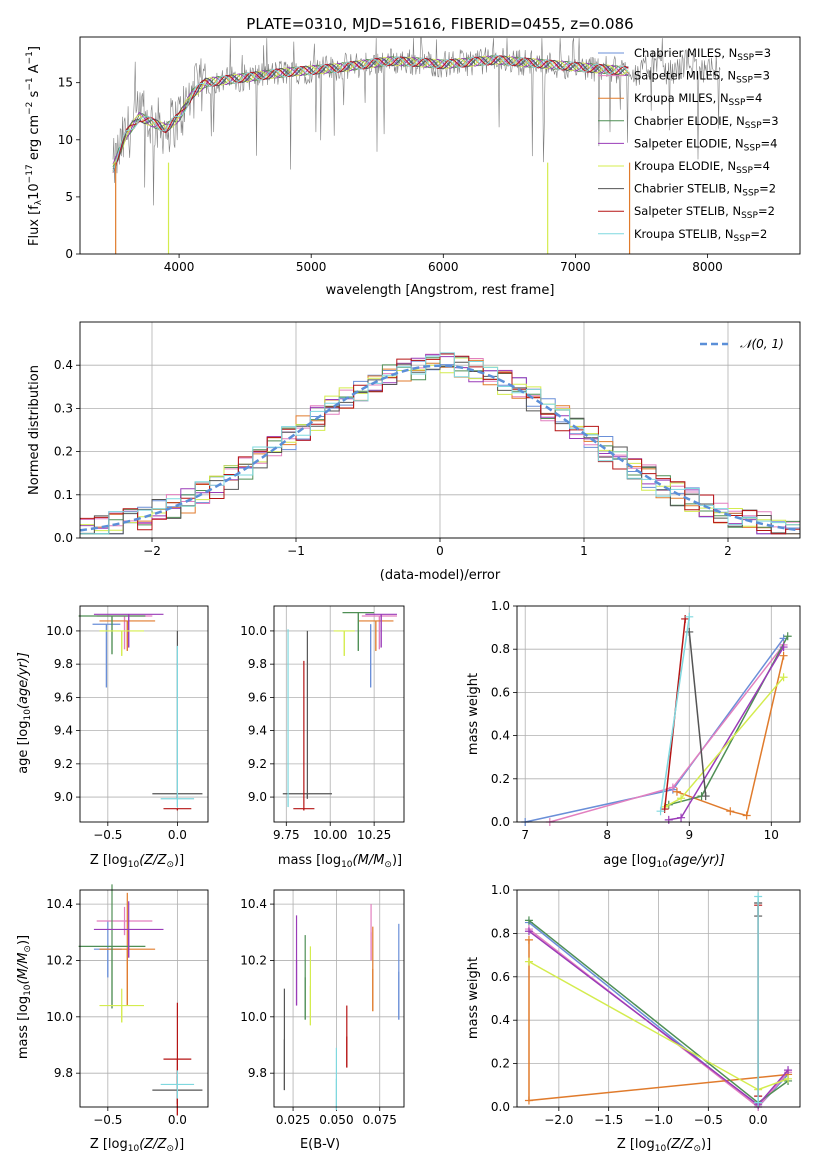 This screenshot has width=819, height=1170. Describe the element at coordinates (658, 998) in the screenshot. I see `mwz-frame` at that location.